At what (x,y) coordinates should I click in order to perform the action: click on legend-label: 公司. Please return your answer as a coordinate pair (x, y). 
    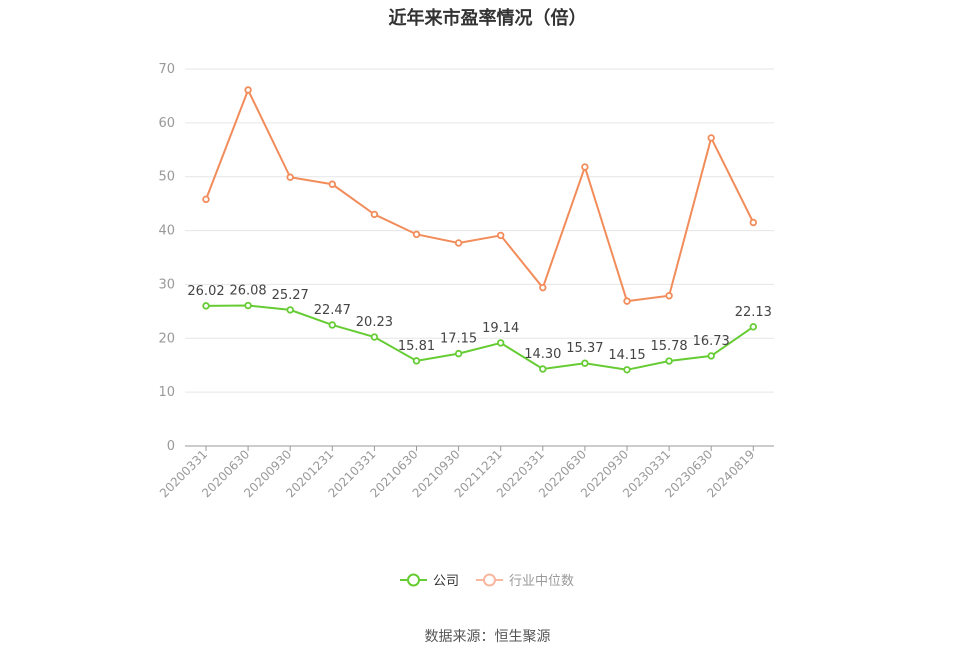
    Looking at the image, I should click on (446, 581).